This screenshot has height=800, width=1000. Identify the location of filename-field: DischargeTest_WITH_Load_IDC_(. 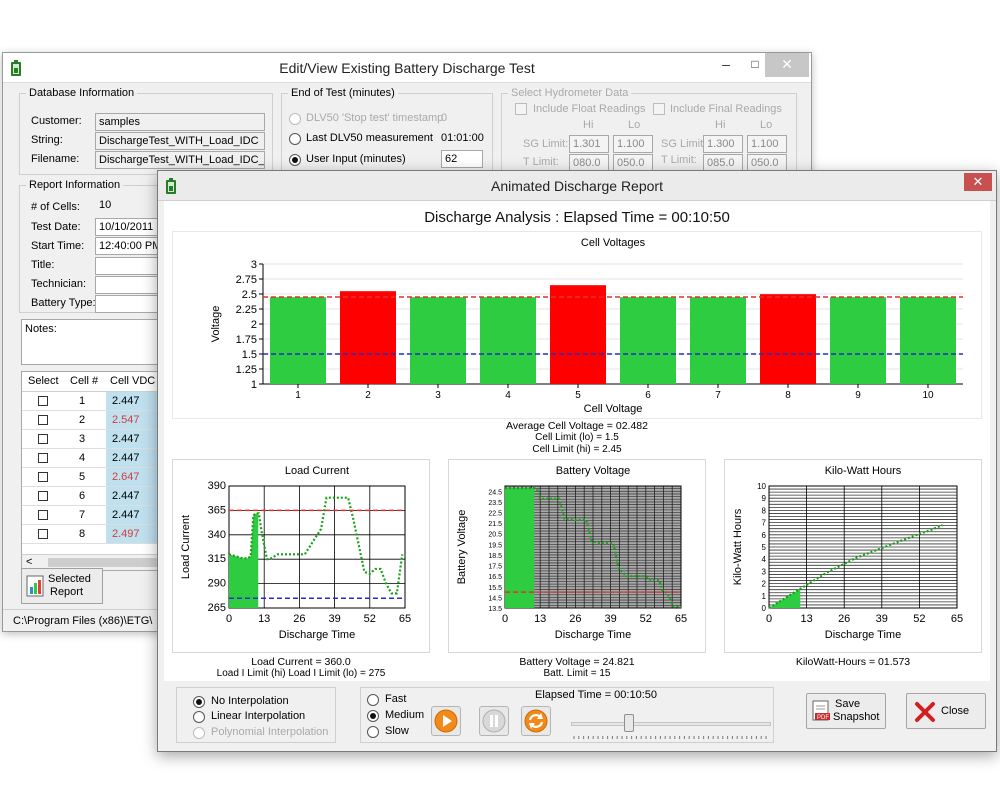
(180, 160).